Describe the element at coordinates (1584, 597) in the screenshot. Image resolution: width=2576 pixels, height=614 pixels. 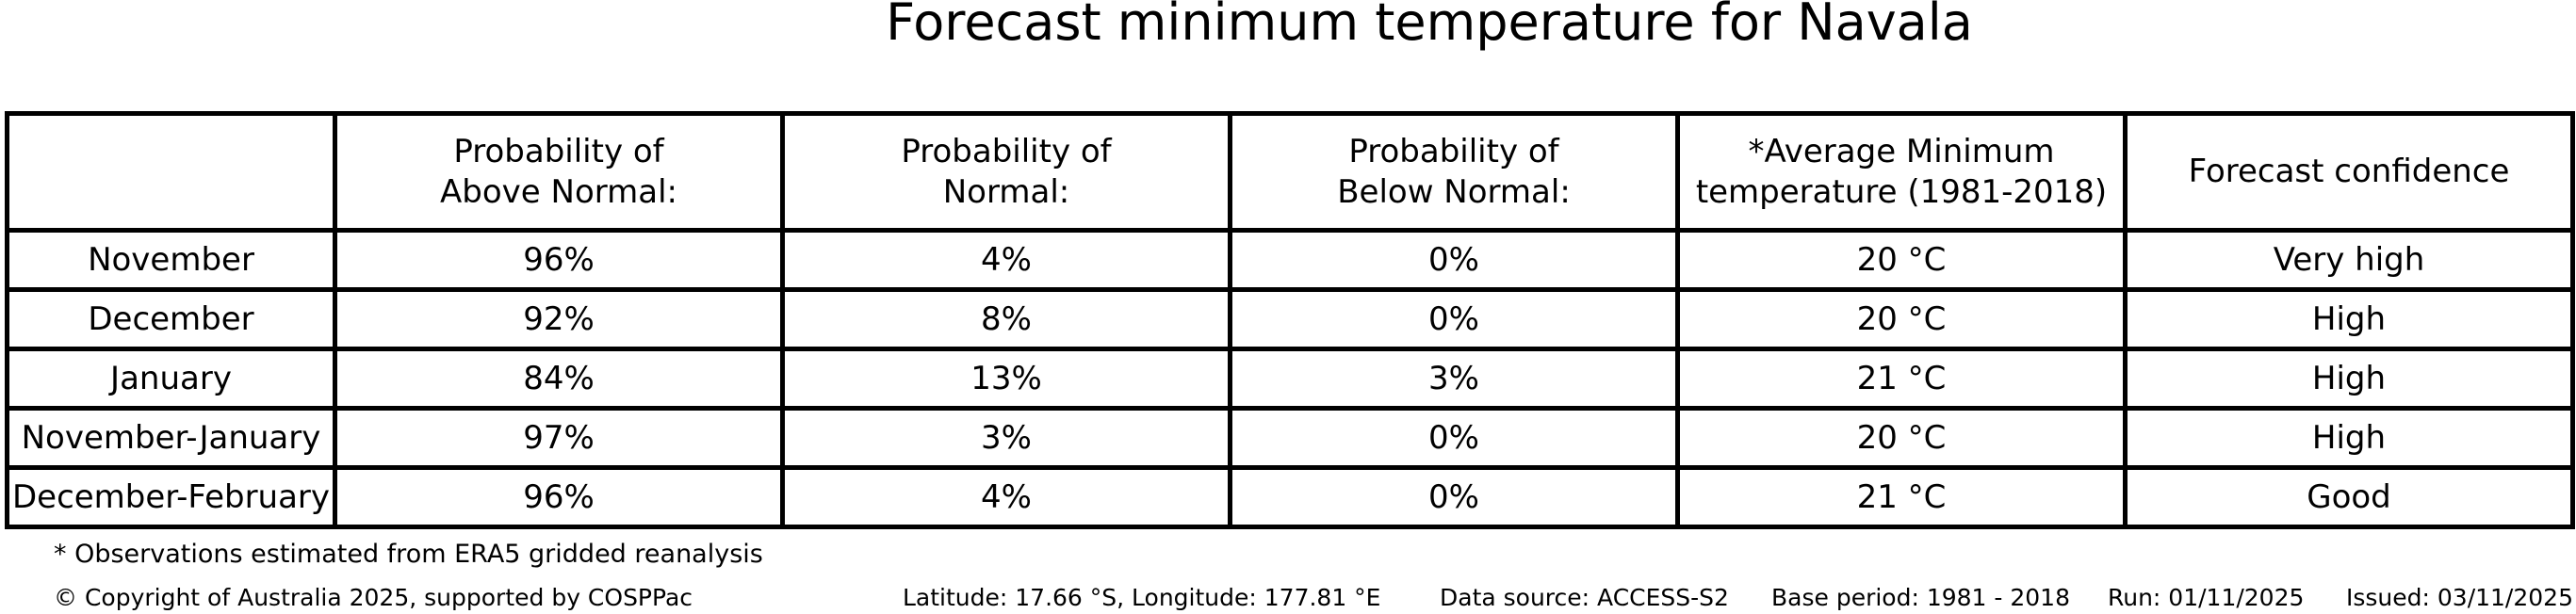
I see `data-source-text: Data source: ACCESS-S2` at that location.